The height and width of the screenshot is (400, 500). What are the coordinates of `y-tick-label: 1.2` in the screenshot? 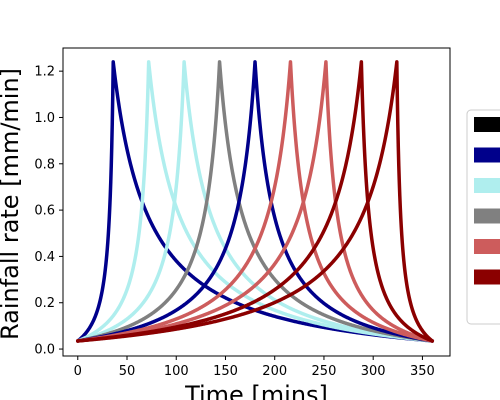 It's located at (44, 72).